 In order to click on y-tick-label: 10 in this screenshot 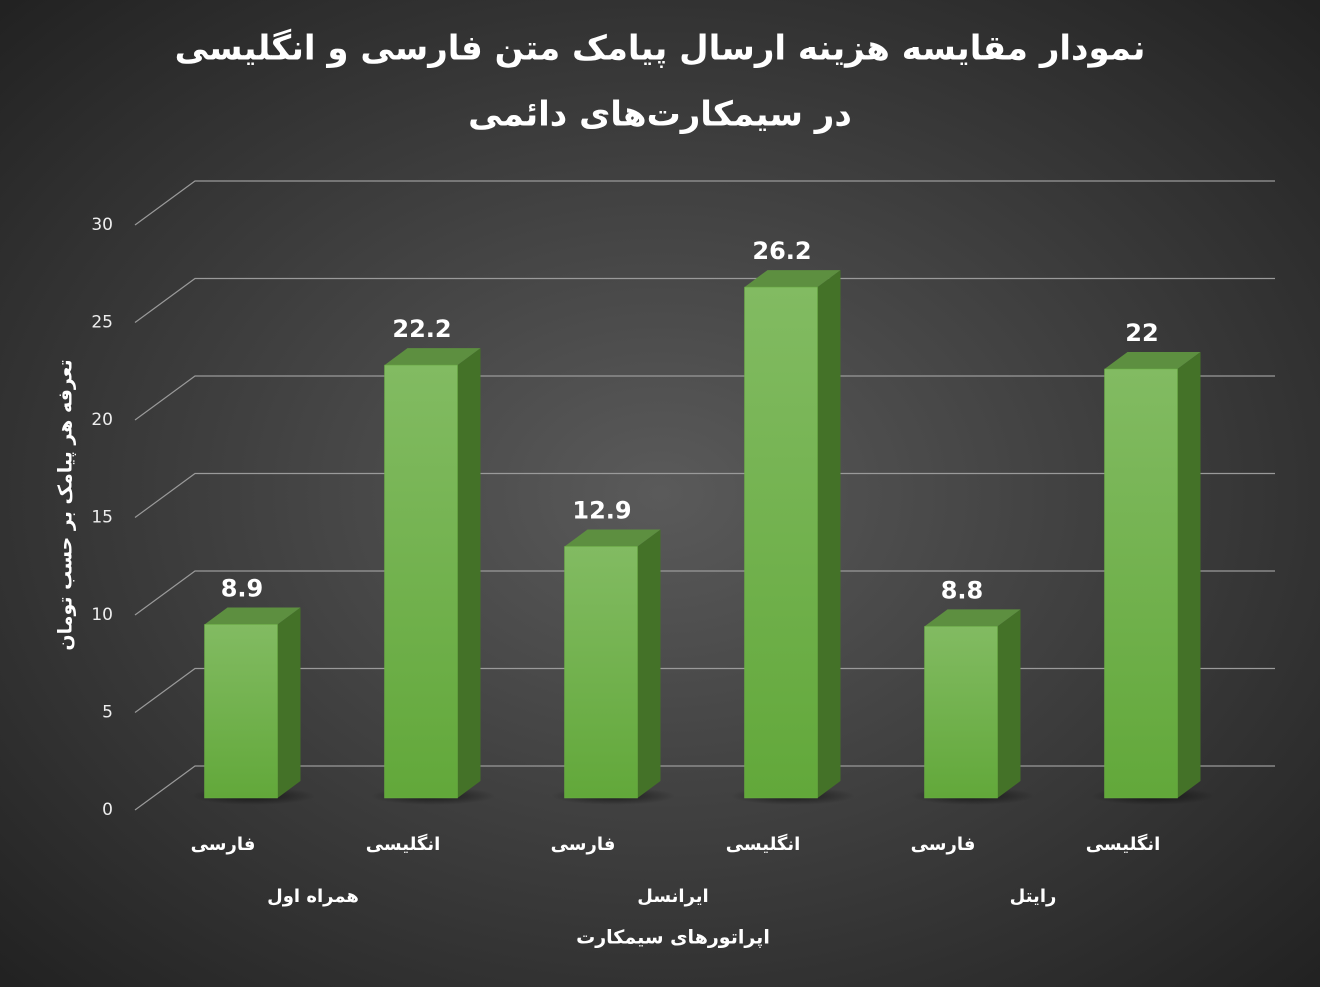, I will do `click(102, 615)`.